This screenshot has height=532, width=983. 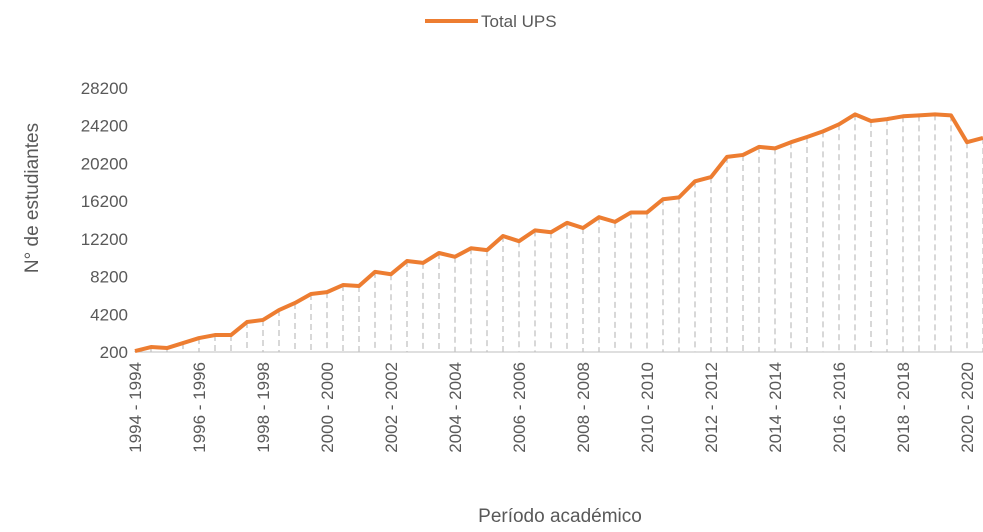 What do you see at coordinates (583, 407) in the screenshot?
I see `x-tick-label: 2008 - 2008` at bounding box center [583, 407].